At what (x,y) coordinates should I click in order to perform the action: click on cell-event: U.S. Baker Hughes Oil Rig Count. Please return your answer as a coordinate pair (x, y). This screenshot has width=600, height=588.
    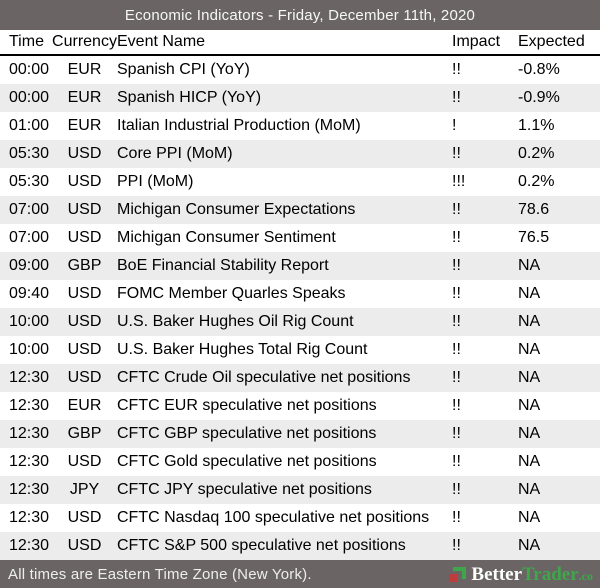
    Looking at the image, I should click on (235, 321).